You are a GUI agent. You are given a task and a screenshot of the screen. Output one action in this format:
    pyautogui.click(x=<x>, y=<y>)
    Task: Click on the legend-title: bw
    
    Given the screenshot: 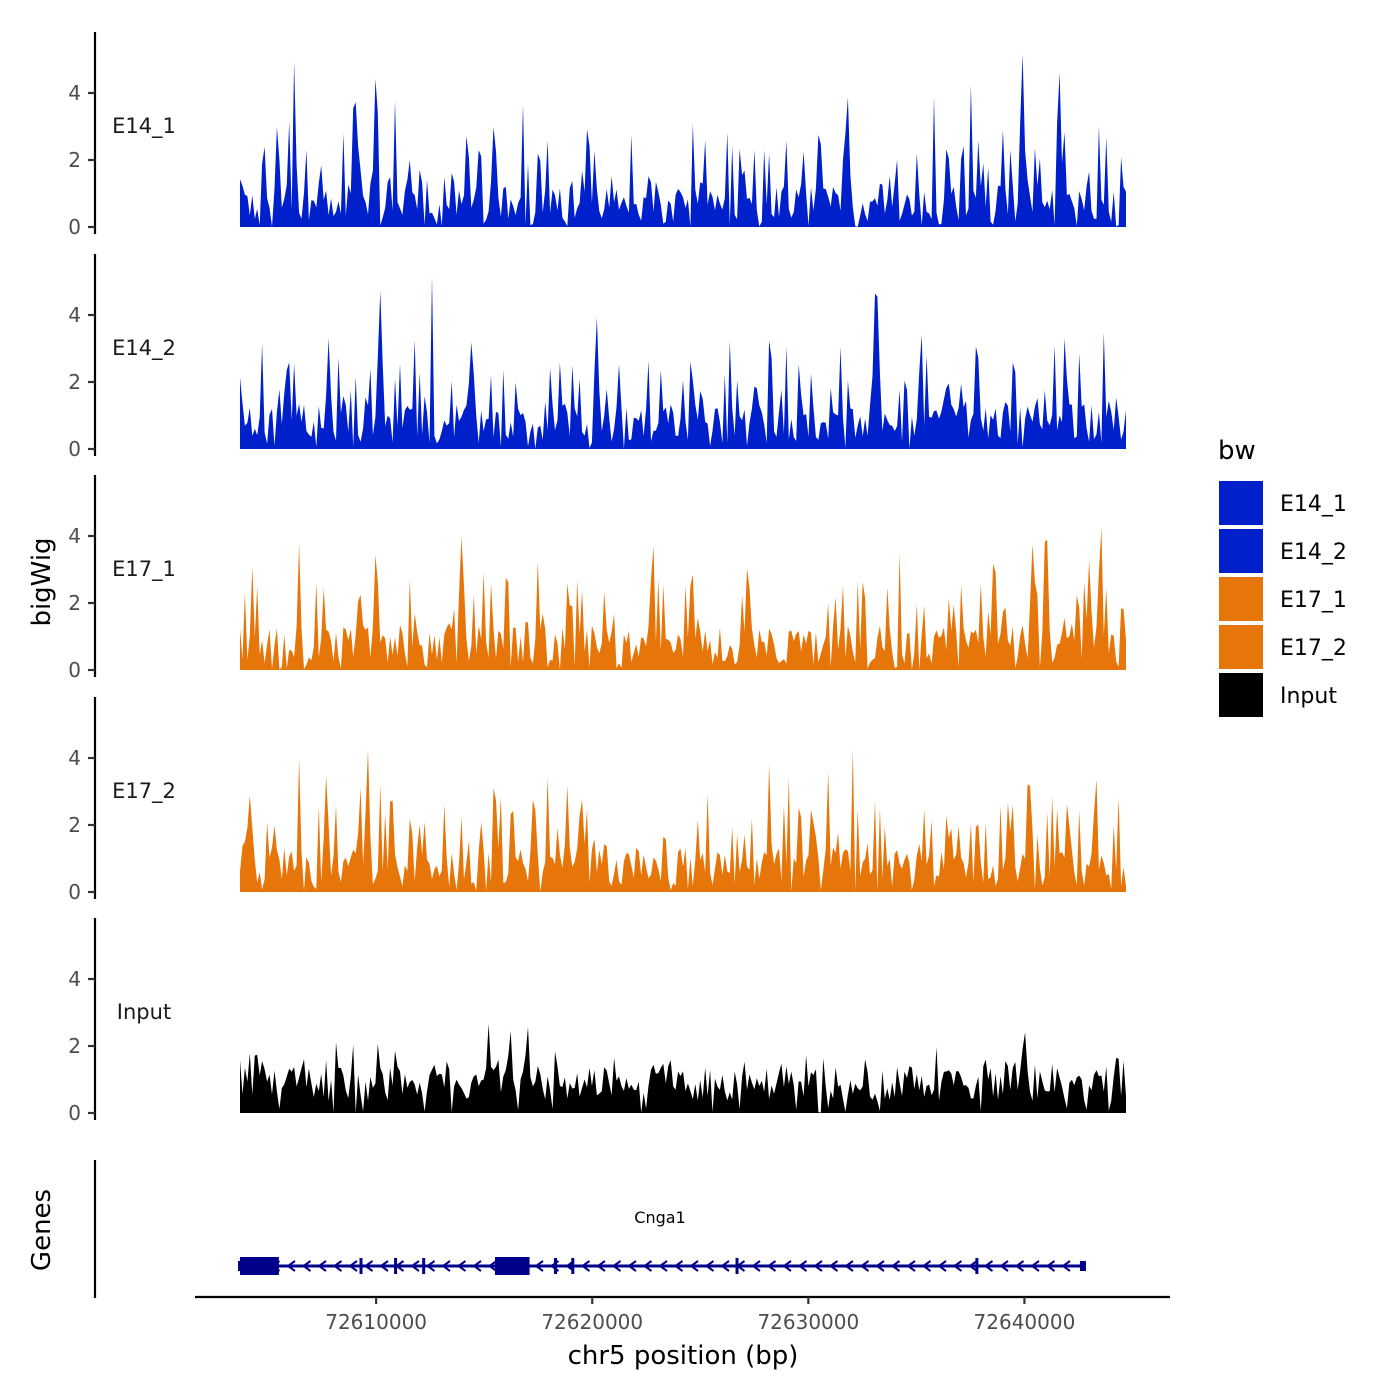 What is the action you would take?
    pyautogui.click(x=1237, y=451)
    